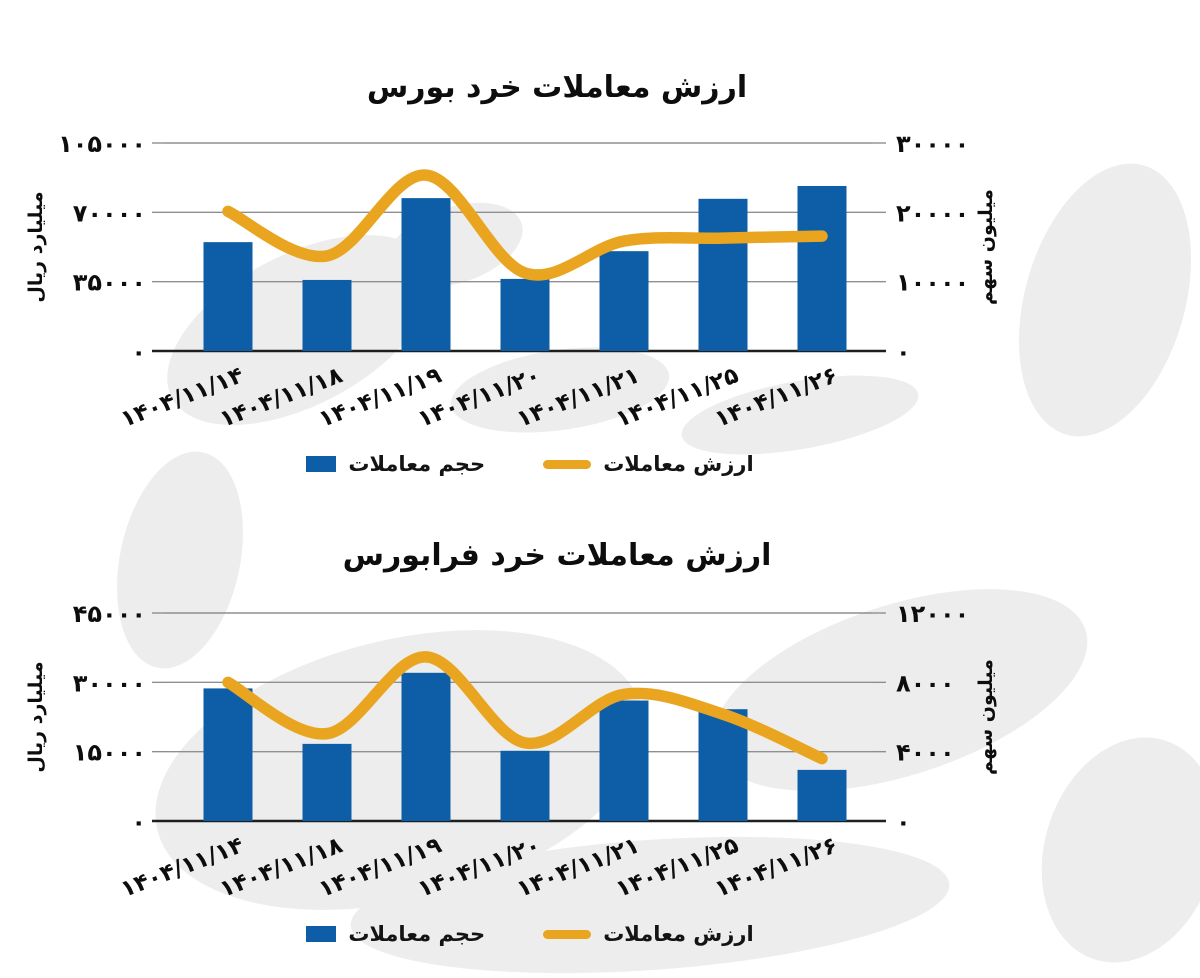  I want to click on legend-farabourse: حجم معاملات ارزش معاملات, so click(530, 934).